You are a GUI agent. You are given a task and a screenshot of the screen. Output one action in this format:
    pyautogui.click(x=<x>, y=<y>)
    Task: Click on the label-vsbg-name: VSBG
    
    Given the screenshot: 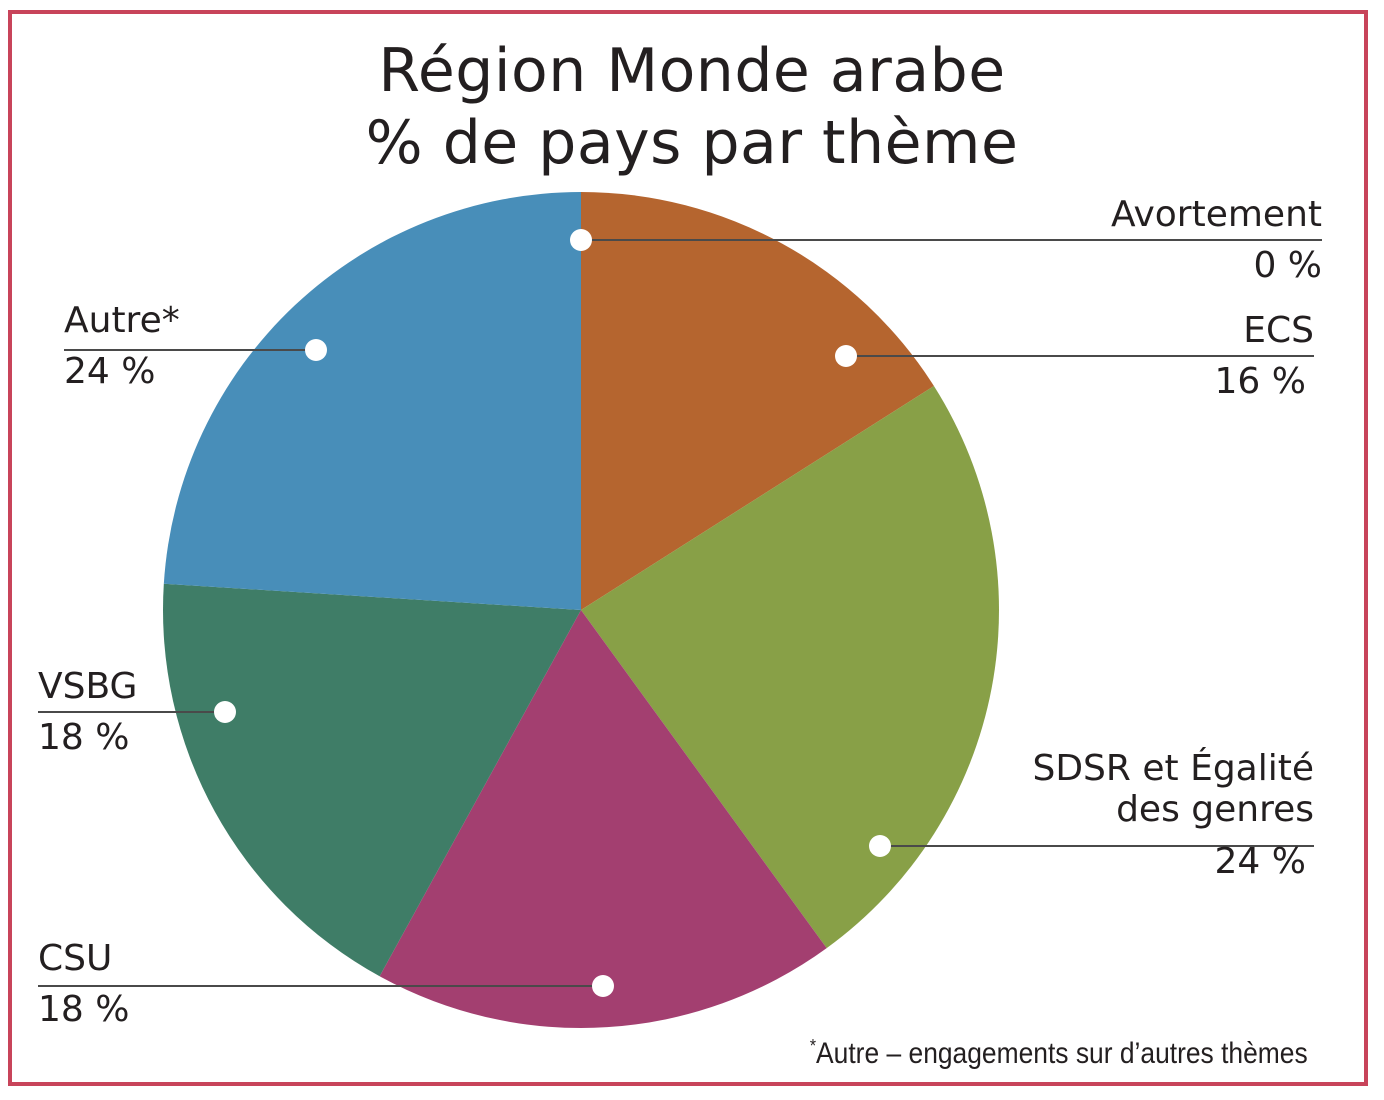 What is the action you would take?
    pyautogui.click(x=88, y=686)
    